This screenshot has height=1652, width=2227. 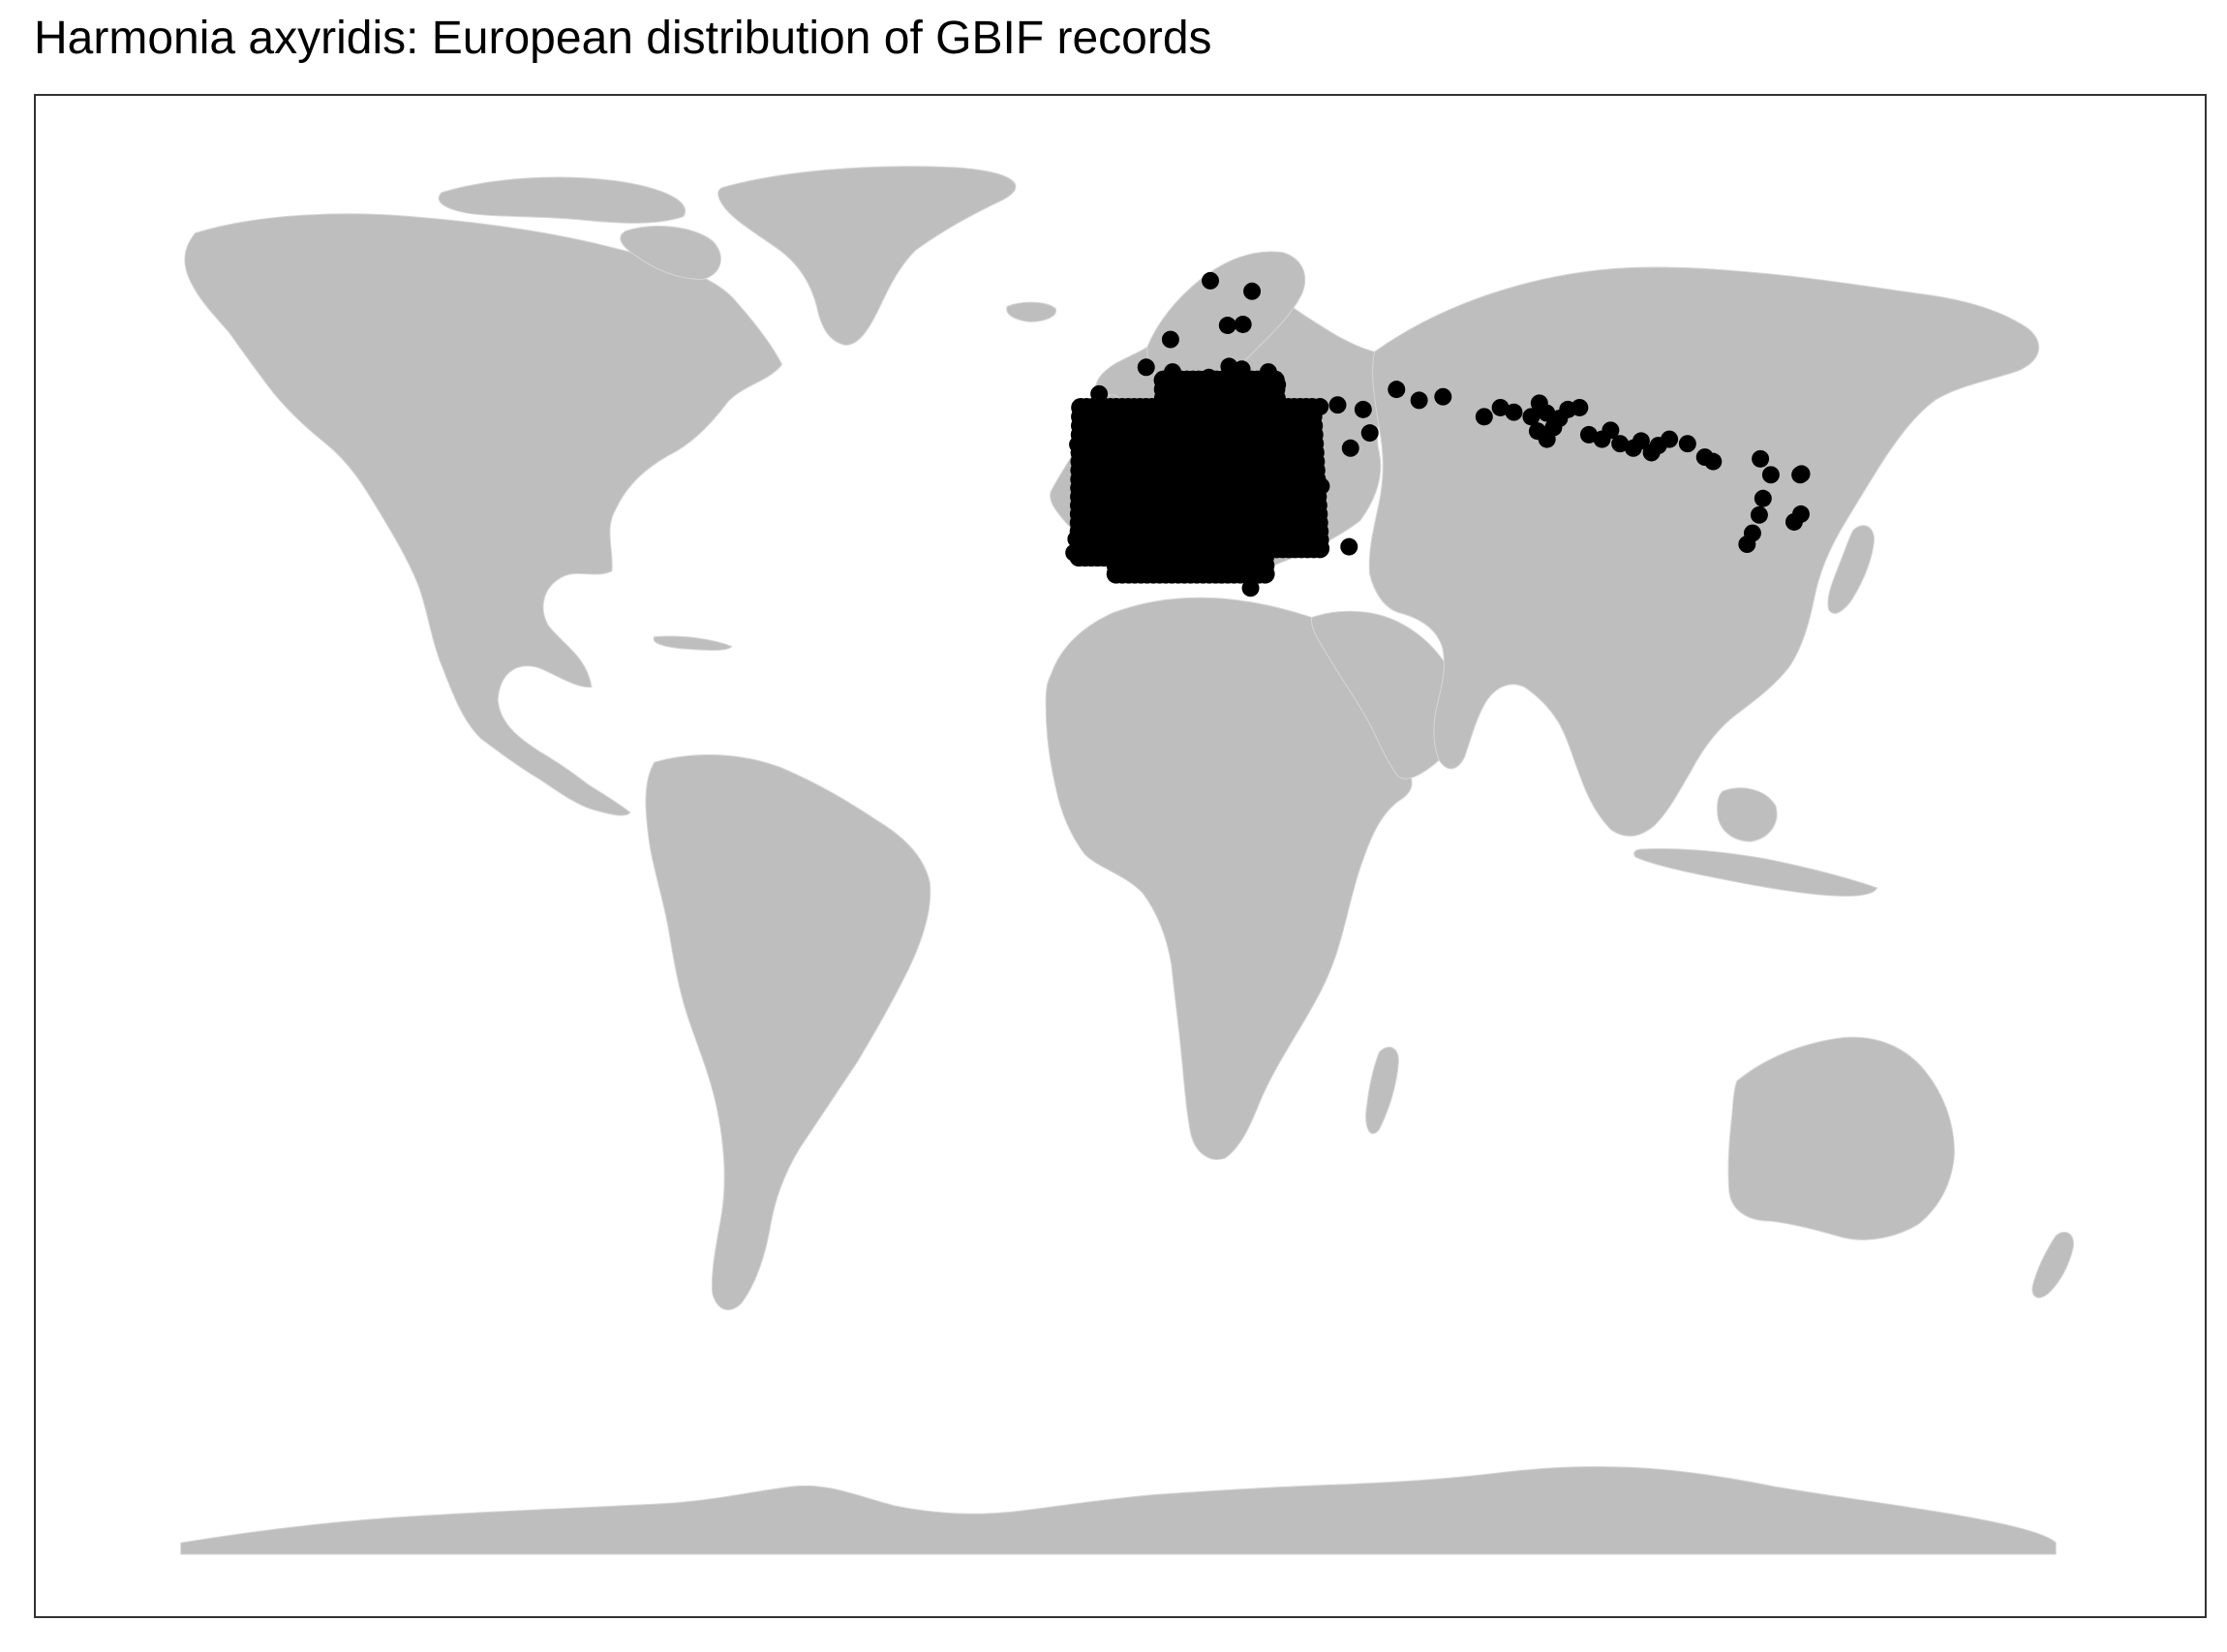 What do you see at coordinates (1755, 872) in the screenshot?
I see `land-indonesia` at bounding box center [1755, 872].